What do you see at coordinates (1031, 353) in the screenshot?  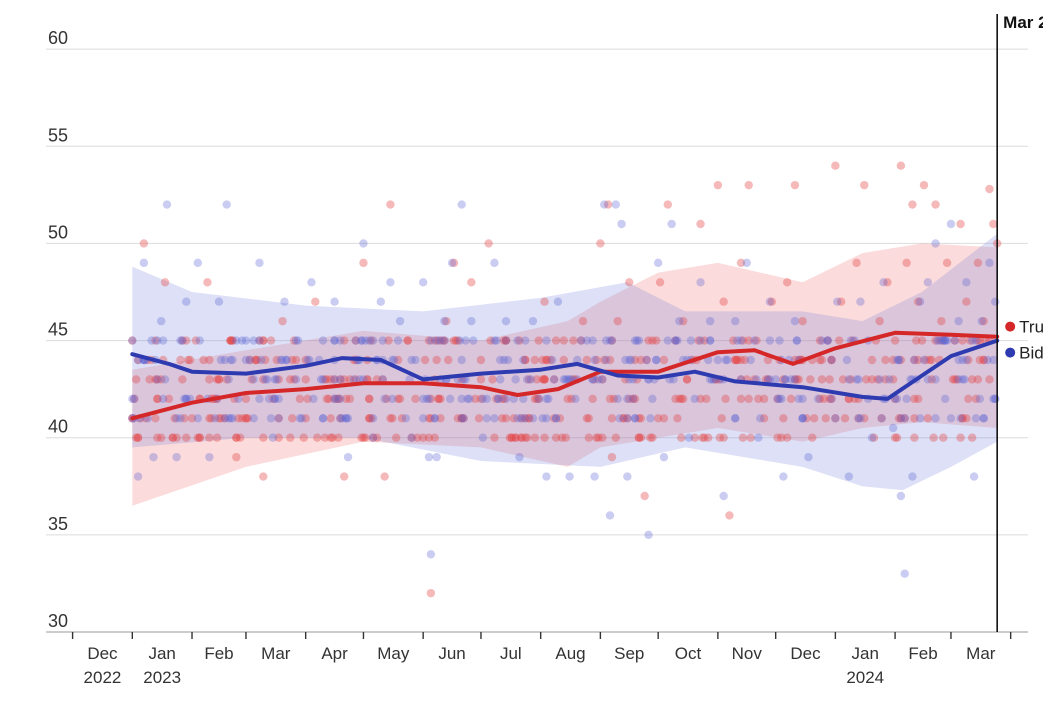 I see `biden-series-name: Biden` at bounding box center [1031, 353].